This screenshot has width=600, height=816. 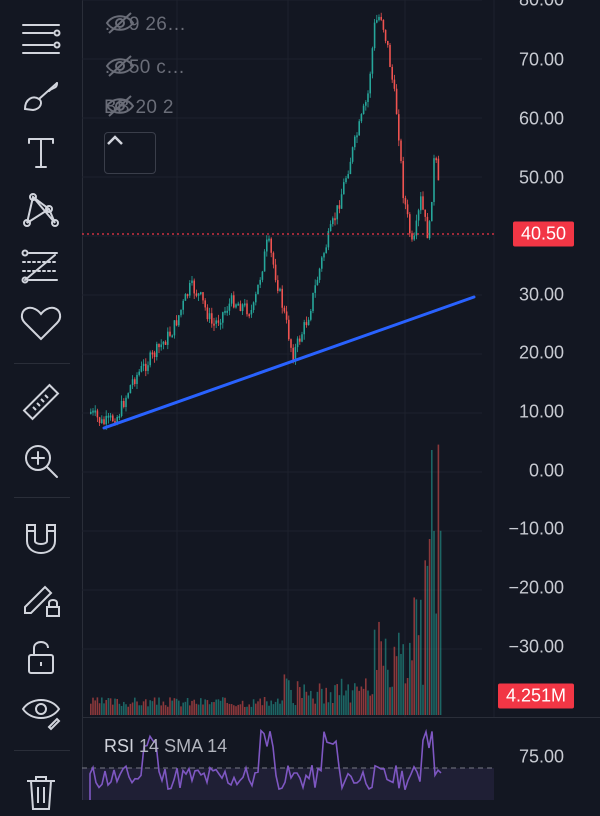 What do you see at coordinates (41, 461) in the screenshot?
I see `zoom-tool` at bounding box center [41, 461].